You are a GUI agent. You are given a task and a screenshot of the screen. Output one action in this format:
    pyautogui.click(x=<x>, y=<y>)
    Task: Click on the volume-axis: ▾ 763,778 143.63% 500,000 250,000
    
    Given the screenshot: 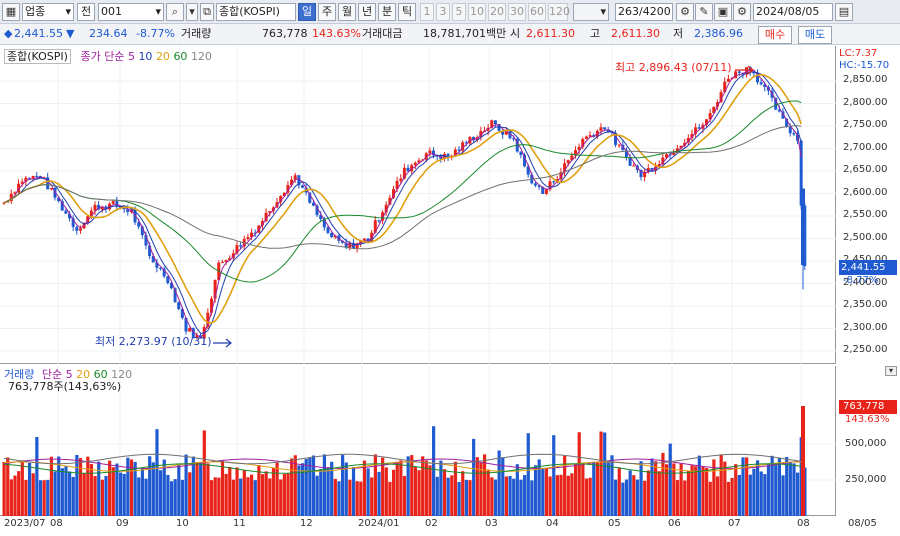 What is the action you would take?
    pyautogui.click(x=868, y=441)
    